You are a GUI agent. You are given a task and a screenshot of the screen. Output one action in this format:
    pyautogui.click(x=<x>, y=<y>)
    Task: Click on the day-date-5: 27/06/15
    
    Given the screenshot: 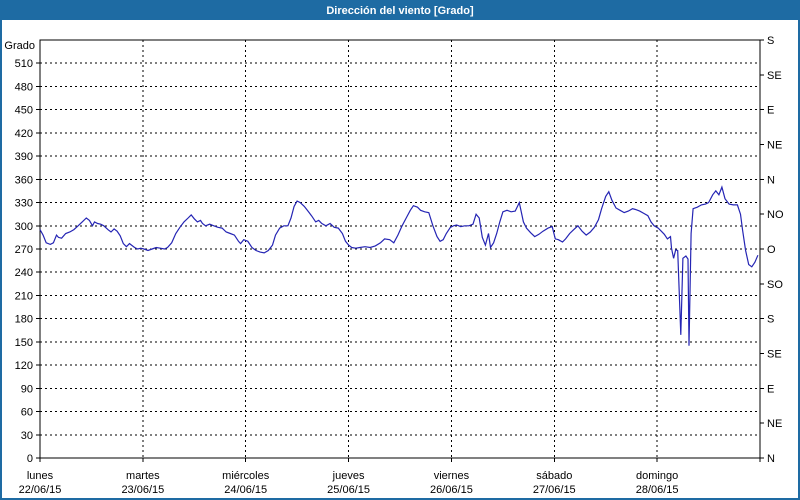 What is the action you would take?
    pyautogui.click(x=554, y=490)
    